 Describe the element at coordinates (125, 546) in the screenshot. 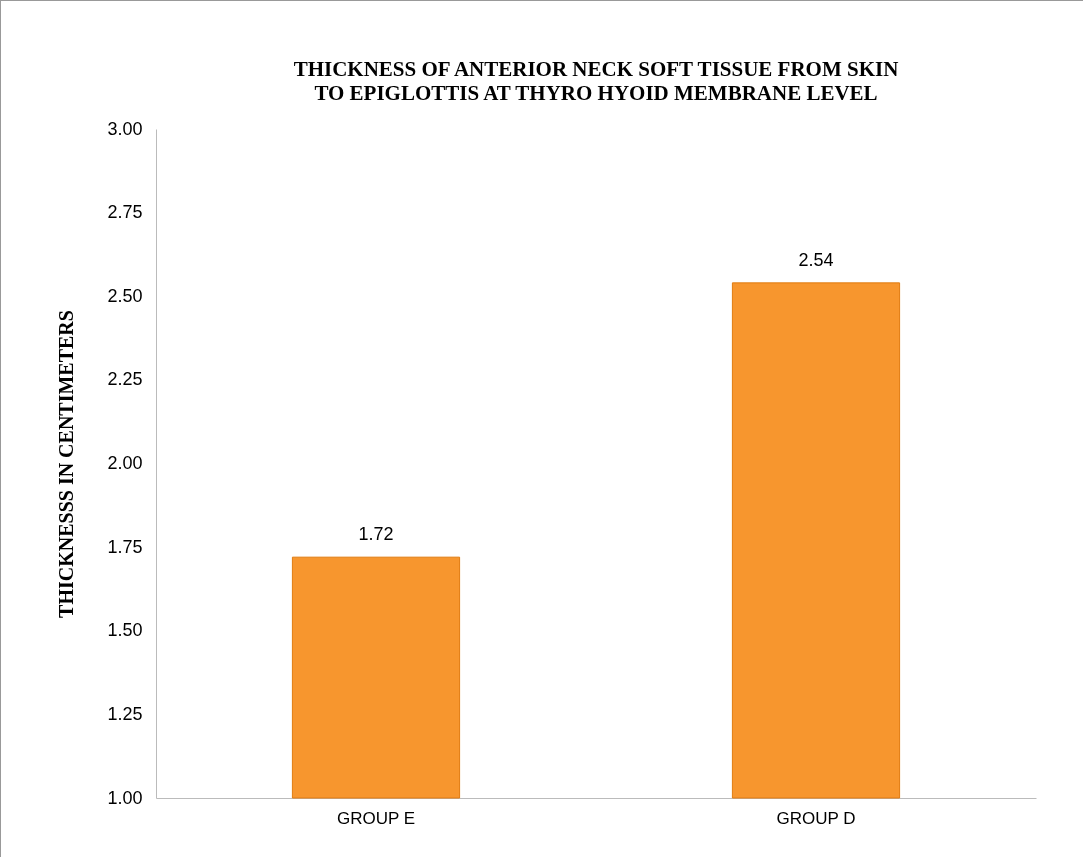

I see `y-tick-label: 1.75` at that location.